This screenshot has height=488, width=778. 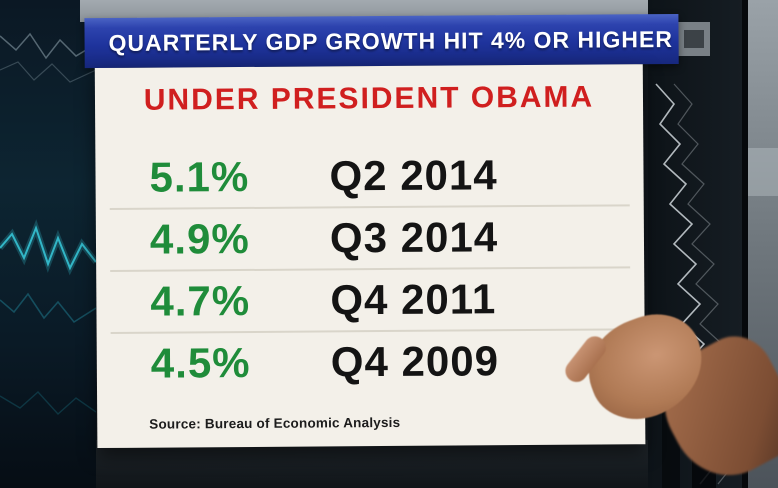 What do you see at coordinates (376, 464) in the screenshot?
I see `screen-bottom-shadow` at bounding box center [376, 464].